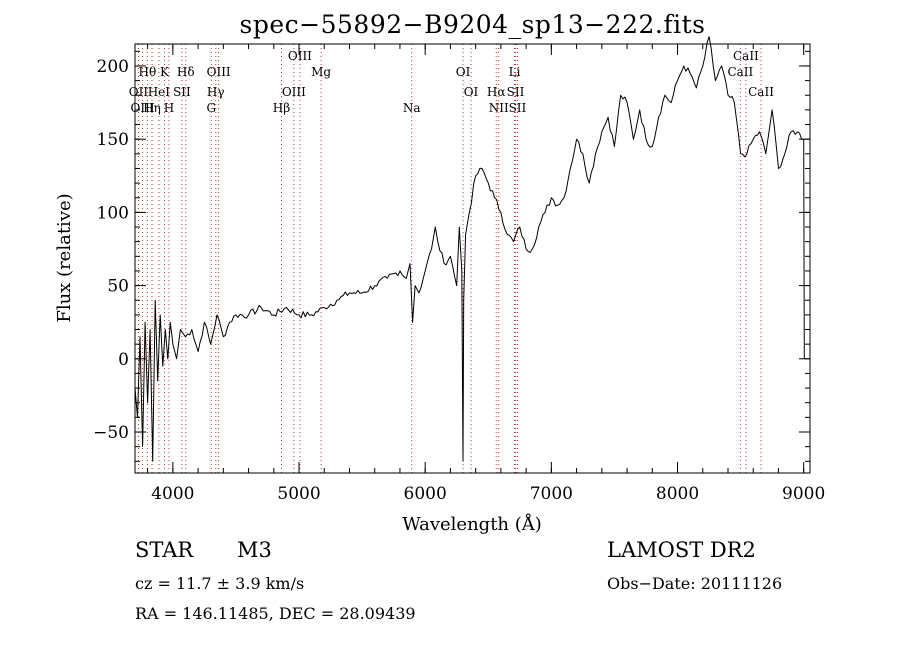 The height and width of the screenshot is (650, 900). What do you see at coordinates (118, 287) in the screenshot?
I see `y-tick-label-2: 50` at bounding box center [118, 287].